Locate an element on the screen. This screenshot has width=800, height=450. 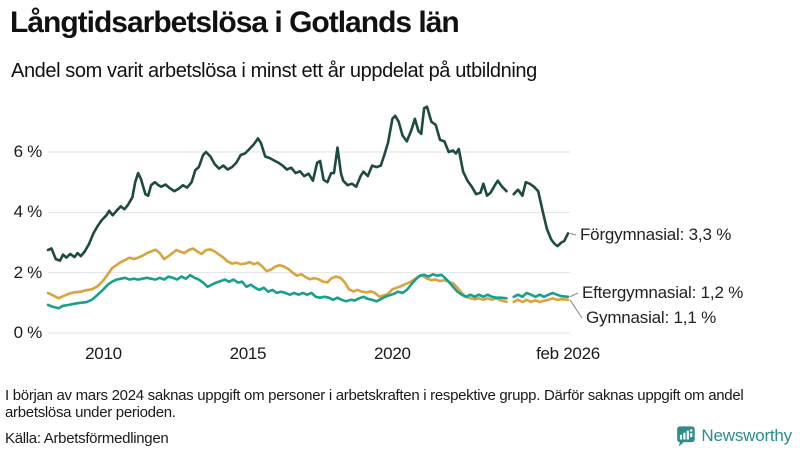
x-axis-tick-label: 2010 is located at coordinates (103, 353).